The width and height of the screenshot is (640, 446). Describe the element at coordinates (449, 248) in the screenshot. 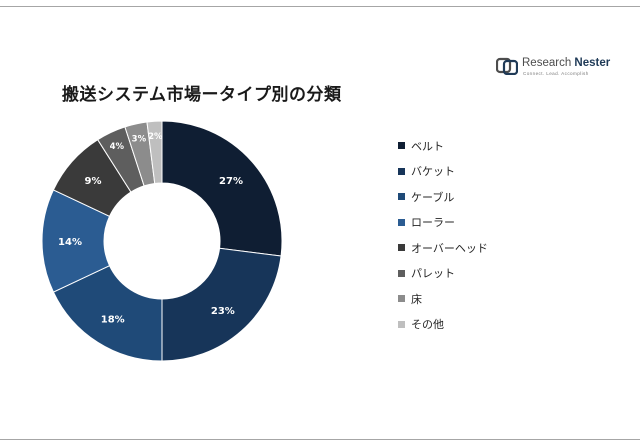

I see `legend-label: オーバーヘッド` at that location.